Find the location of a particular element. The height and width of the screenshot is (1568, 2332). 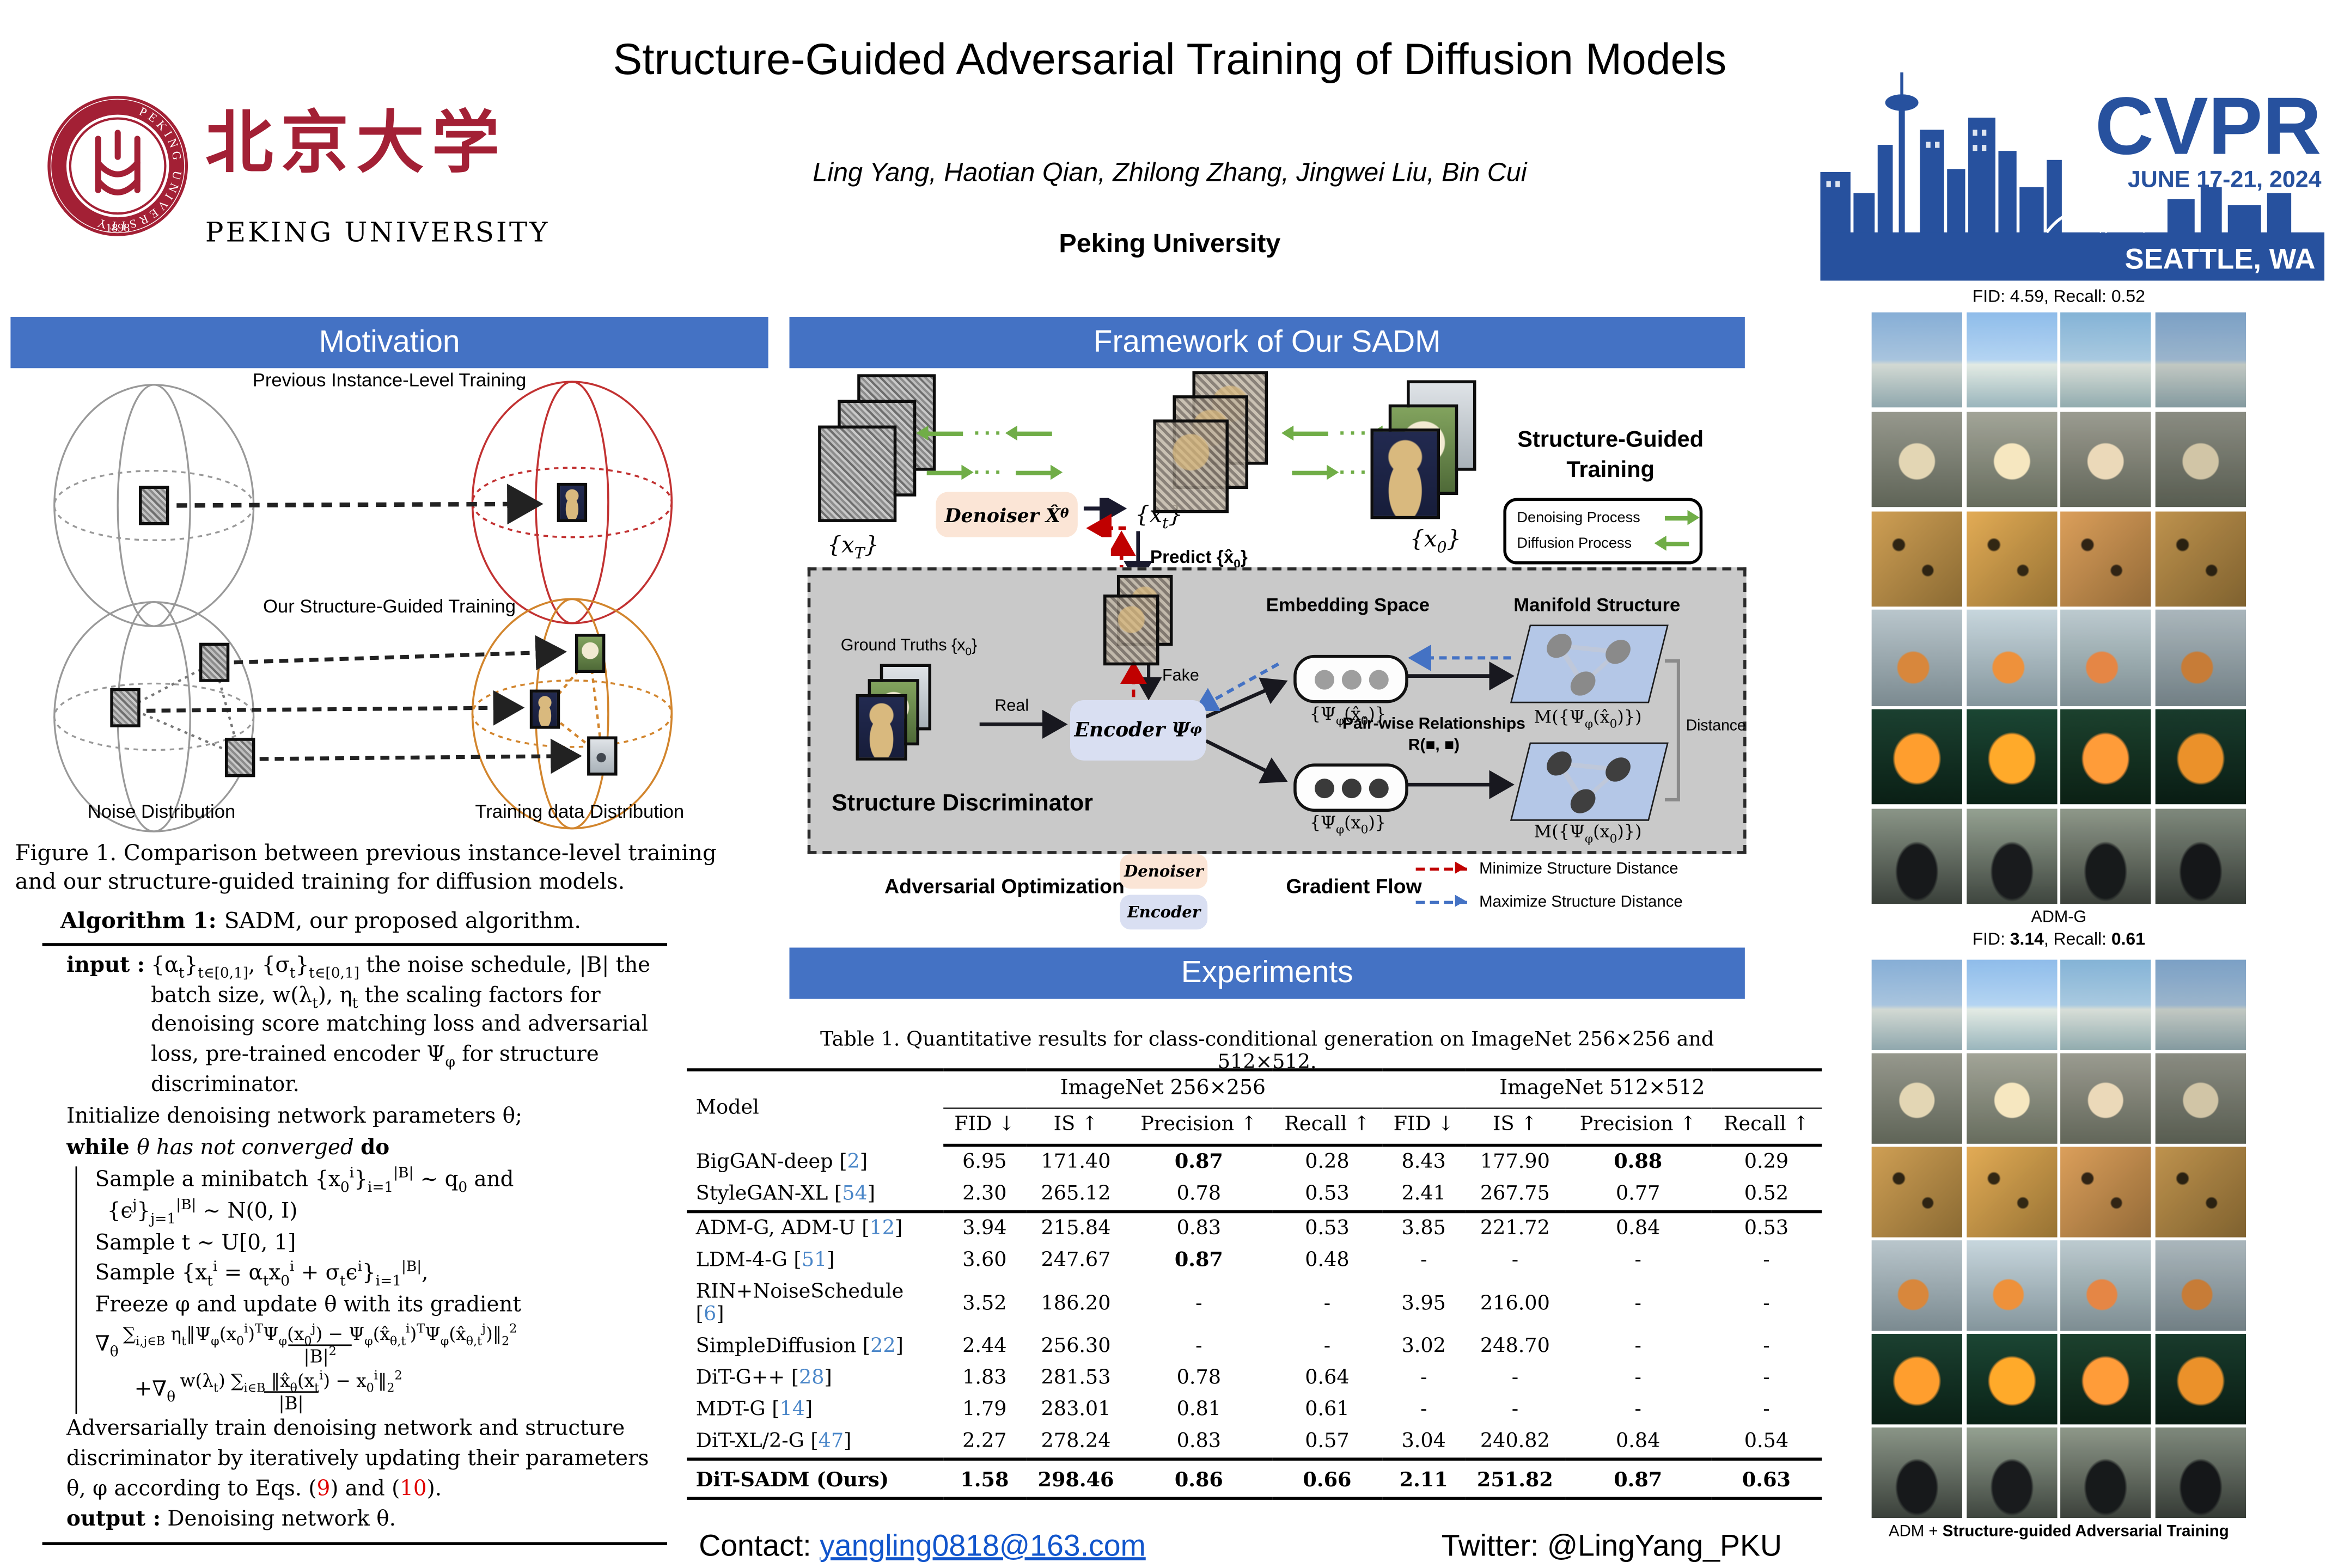

clean-stack-x0 is located at coordinates (1431, 452).